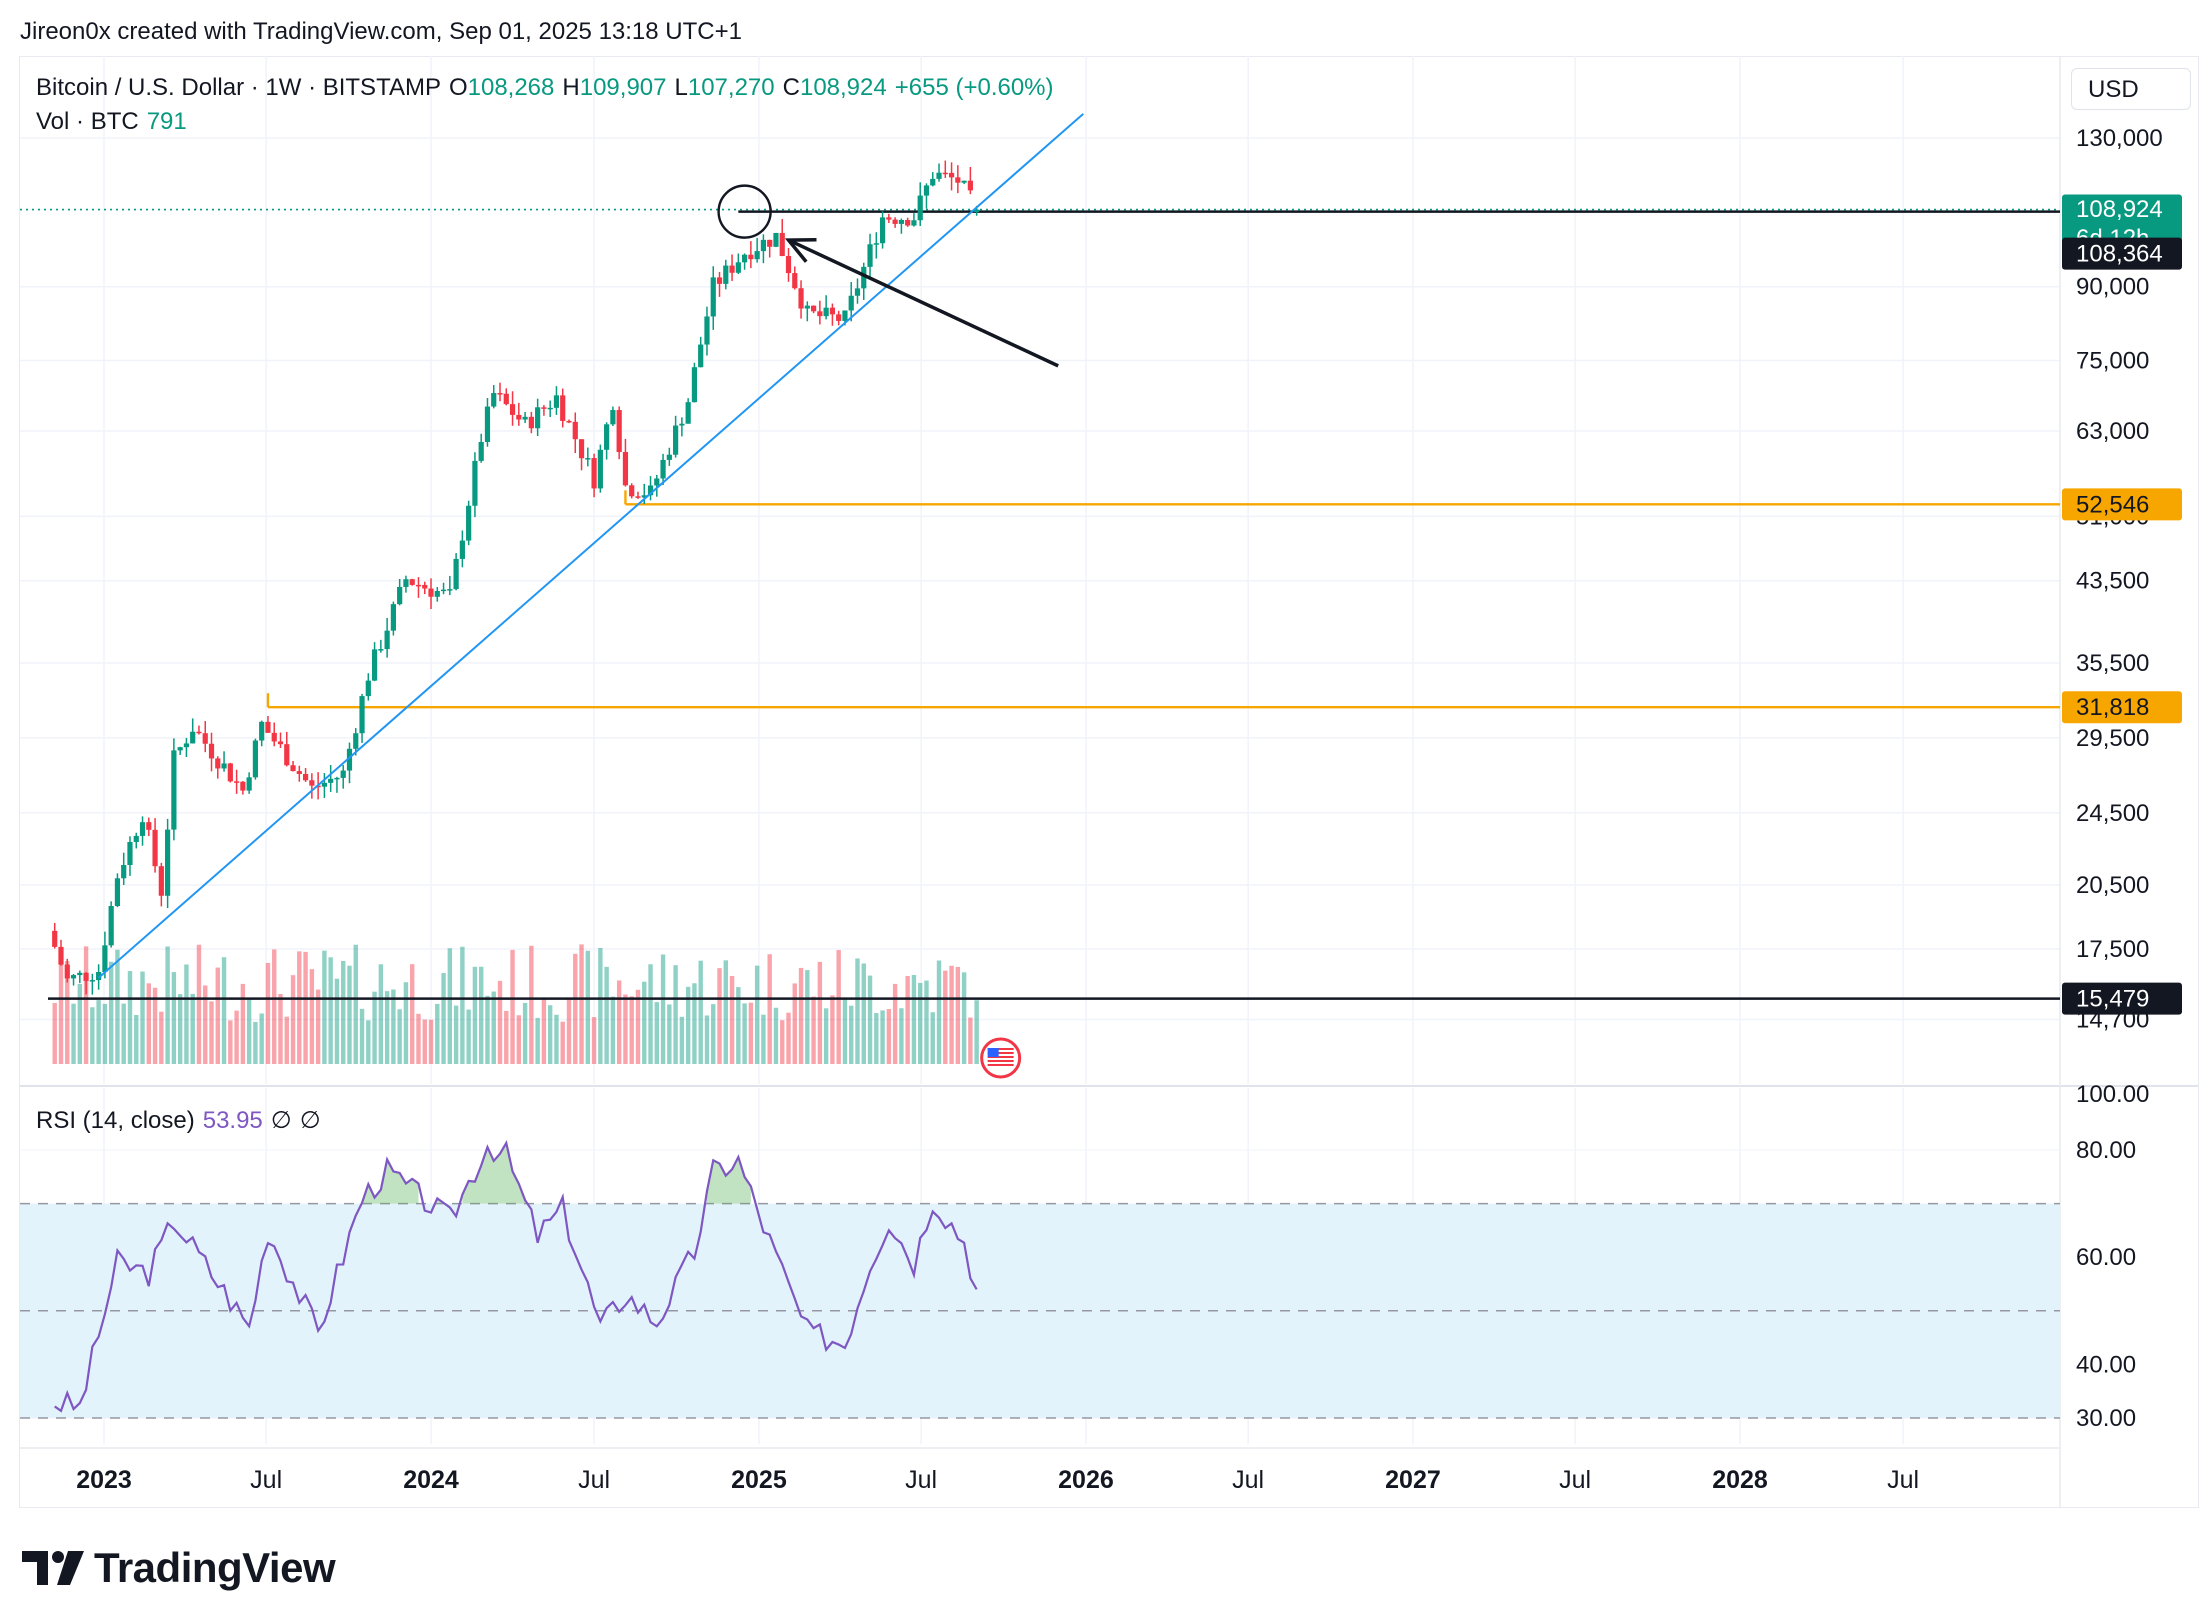  What do you see at coordinates (458, 87) in the screenshot?
I see `open-label: O` at bounding box center [458, 87].